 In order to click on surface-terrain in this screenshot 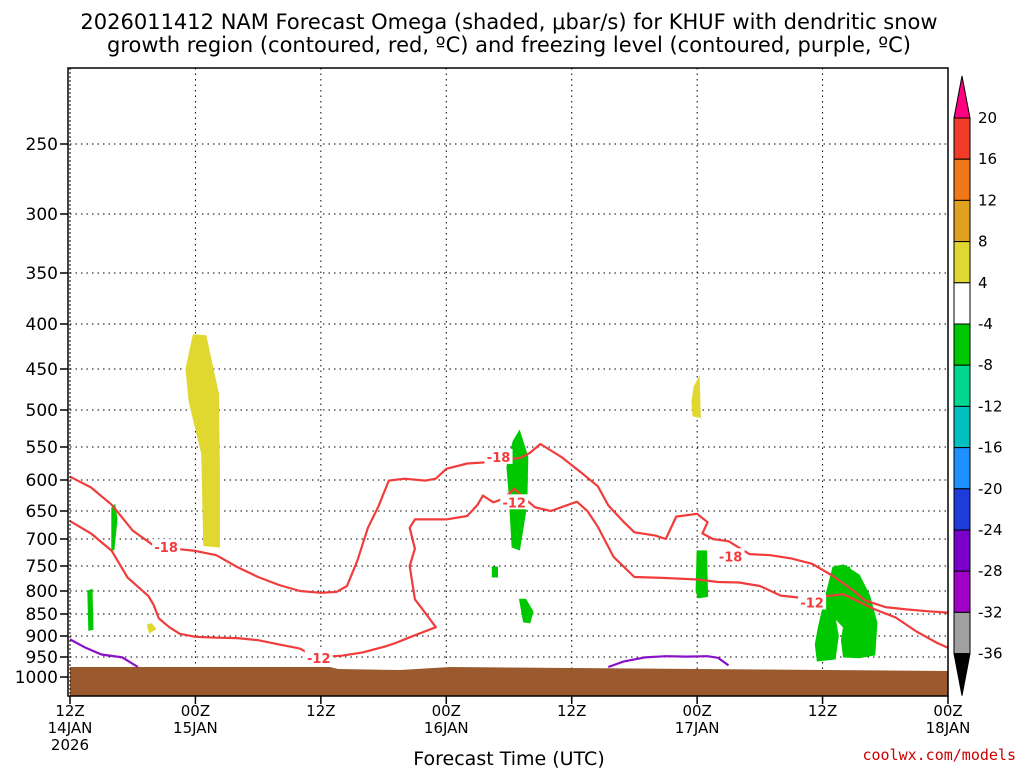, I will do `click(509, 681)`.